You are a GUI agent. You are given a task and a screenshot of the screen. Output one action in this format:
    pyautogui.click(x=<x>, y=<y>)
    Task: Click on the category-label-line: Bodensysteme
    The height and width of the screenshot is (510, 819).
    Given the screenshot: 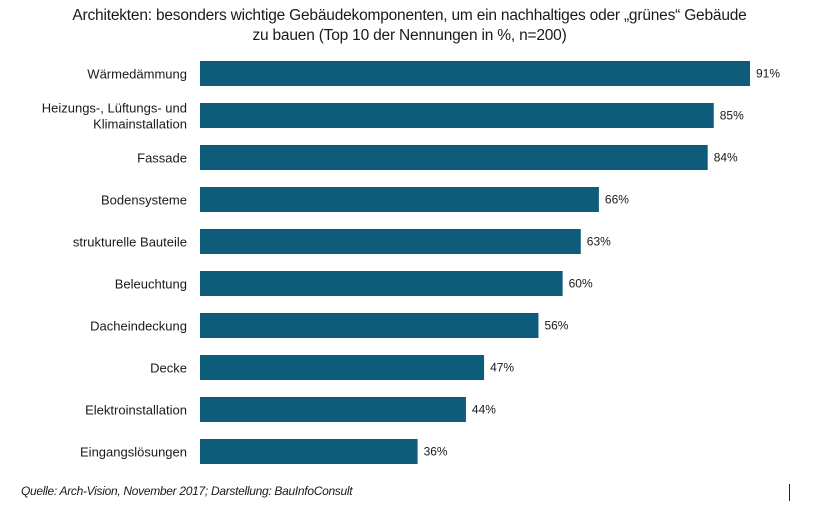 What is the action you would take?
    pyautogui.click(x=144, y=200)
    